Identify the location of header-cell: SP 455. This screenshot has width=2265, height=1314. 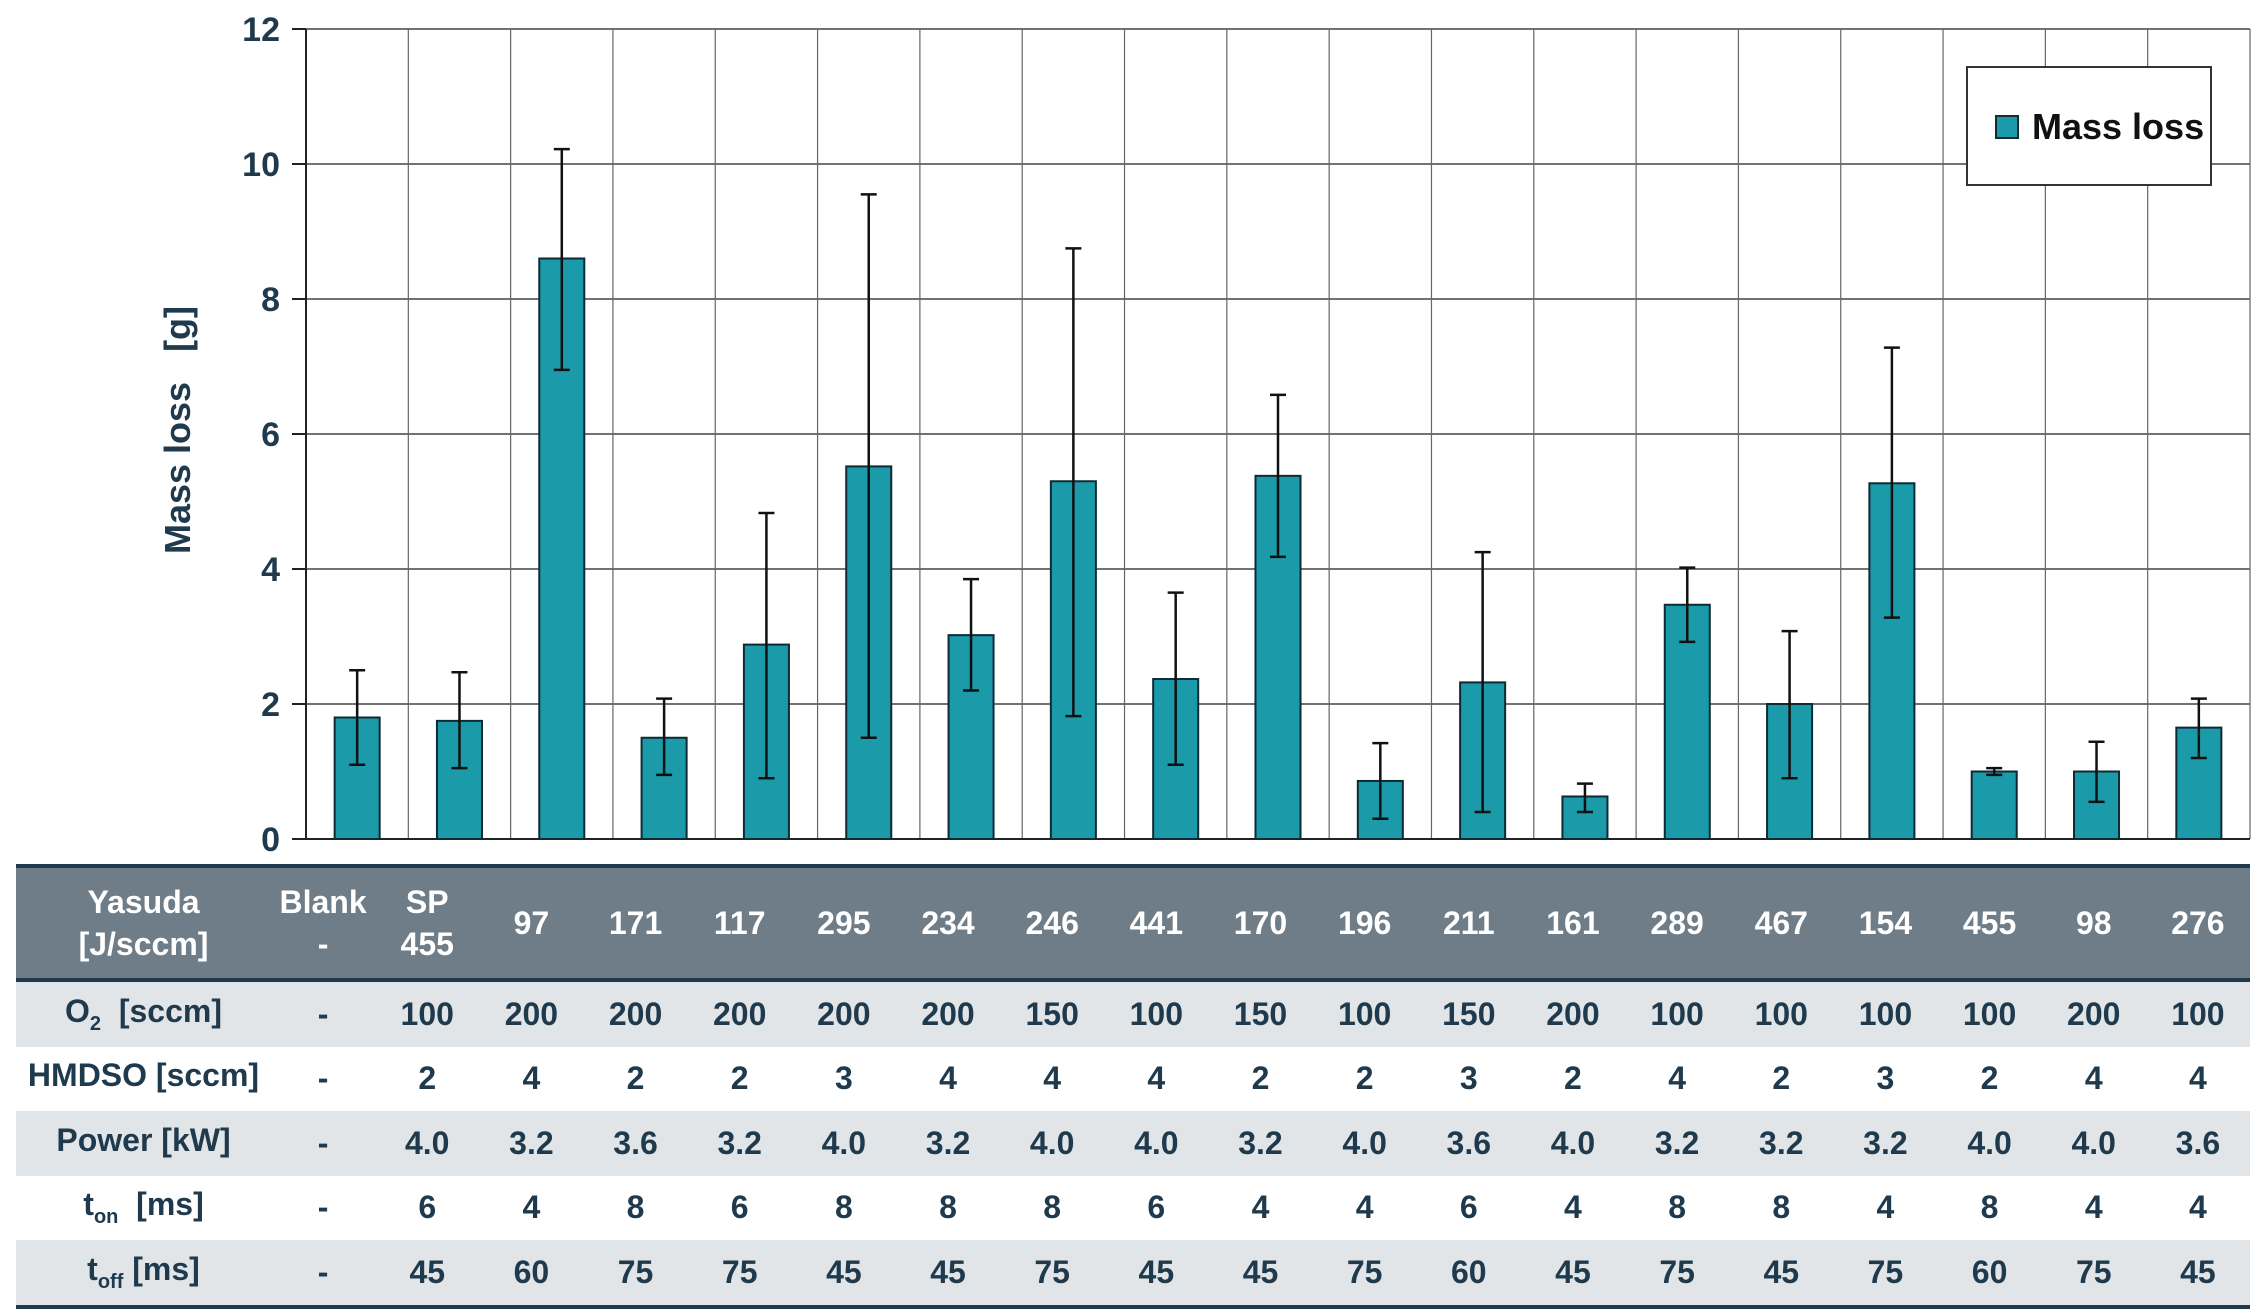
(427, 923).